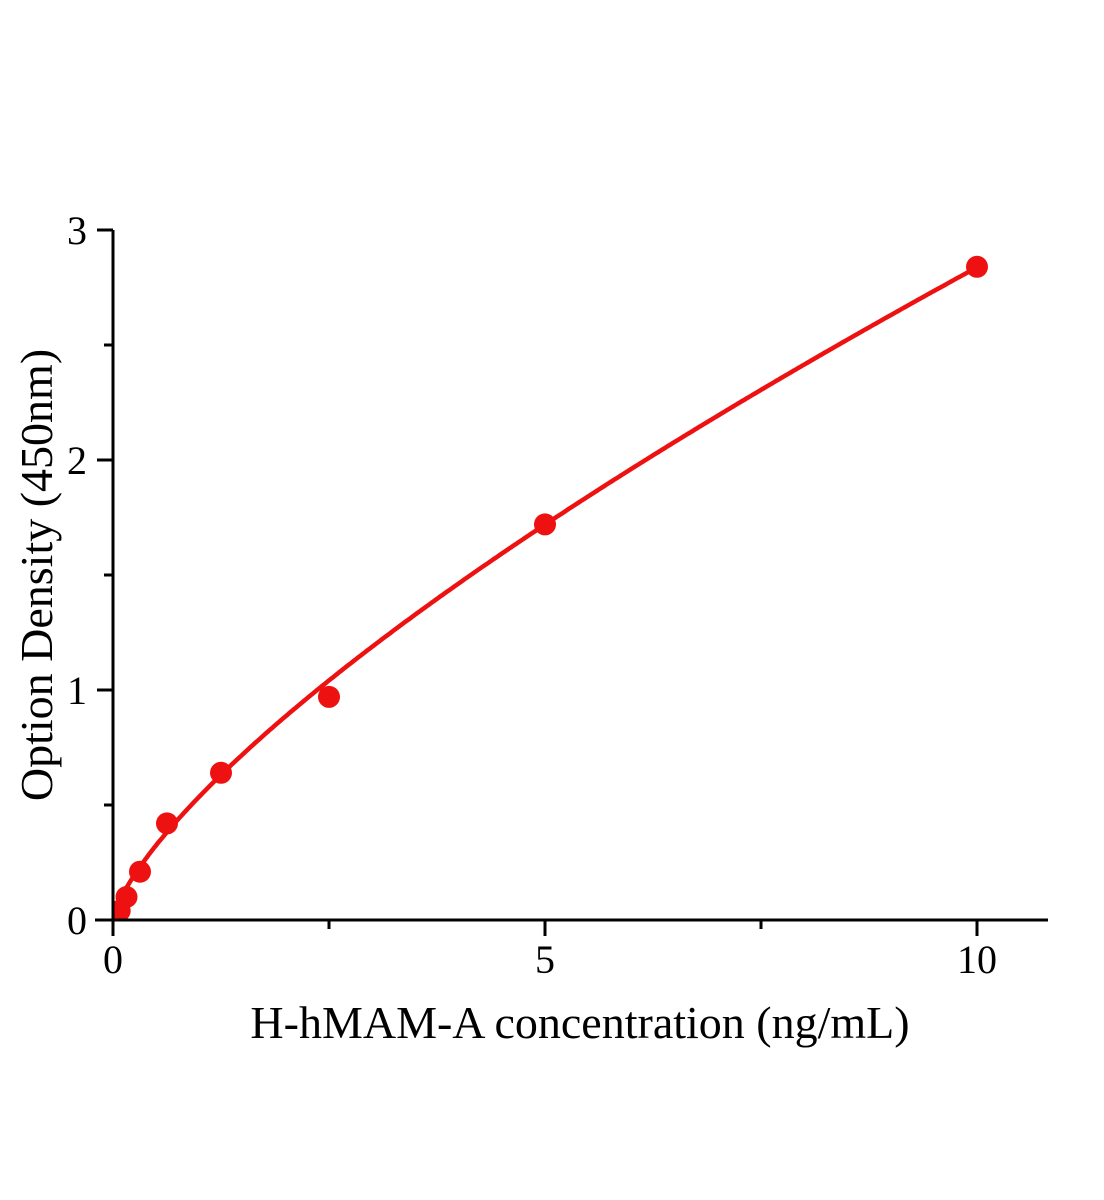 The image size is (1104, 1200). Describe the element at coordinates (105, 575) in the screenshot. I see `y-ticks` at that location.